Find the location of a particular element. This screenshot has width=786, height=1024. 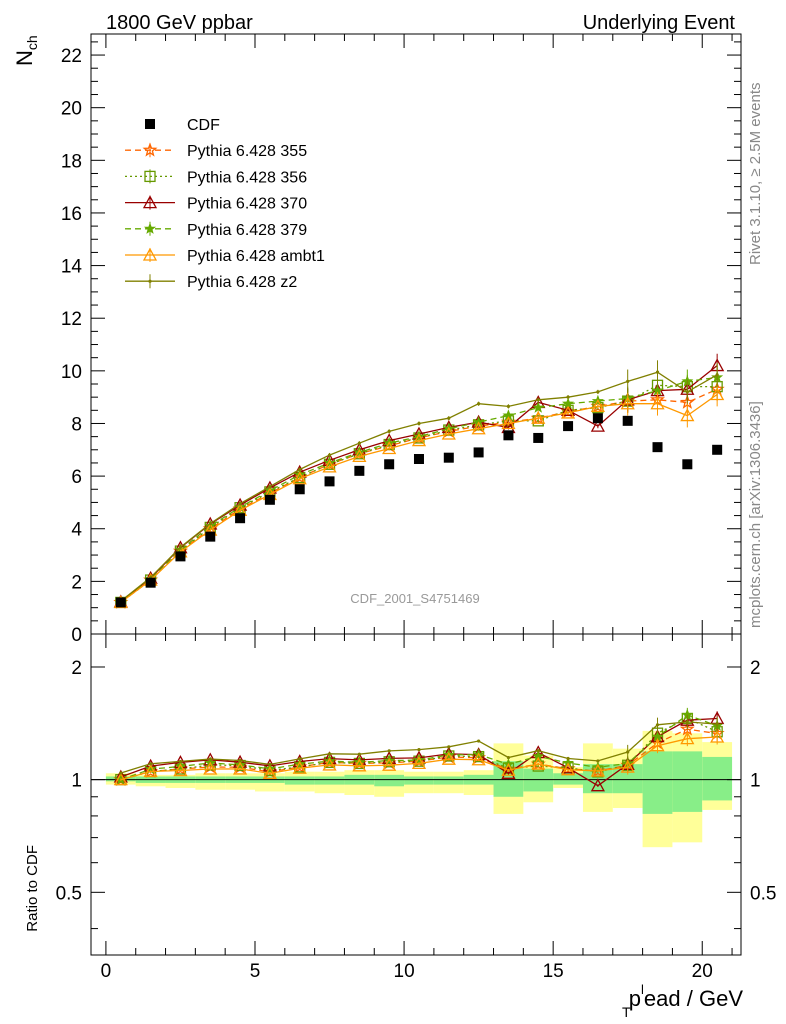

y-tick-label: 14 is located at coordinates (72, 267).